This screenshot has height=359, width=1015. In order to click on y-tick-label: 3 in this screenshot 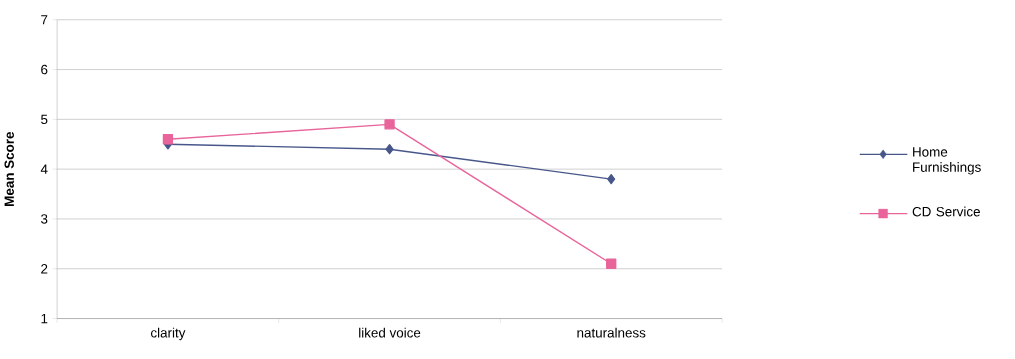, I will do `click(44, 219)`.